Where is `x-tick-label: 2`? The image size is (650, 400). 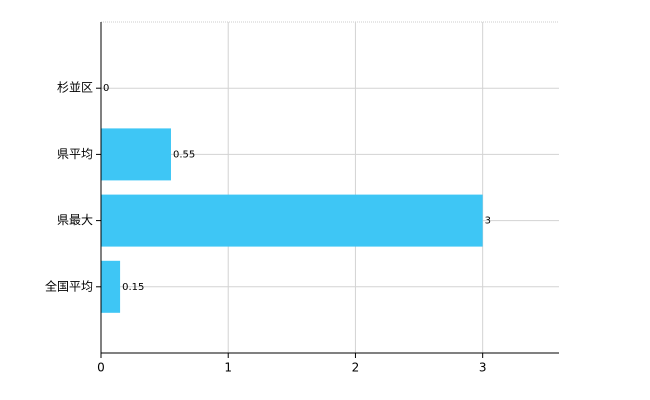
x-tick-label: 2 is located at coordinates (356, 368).